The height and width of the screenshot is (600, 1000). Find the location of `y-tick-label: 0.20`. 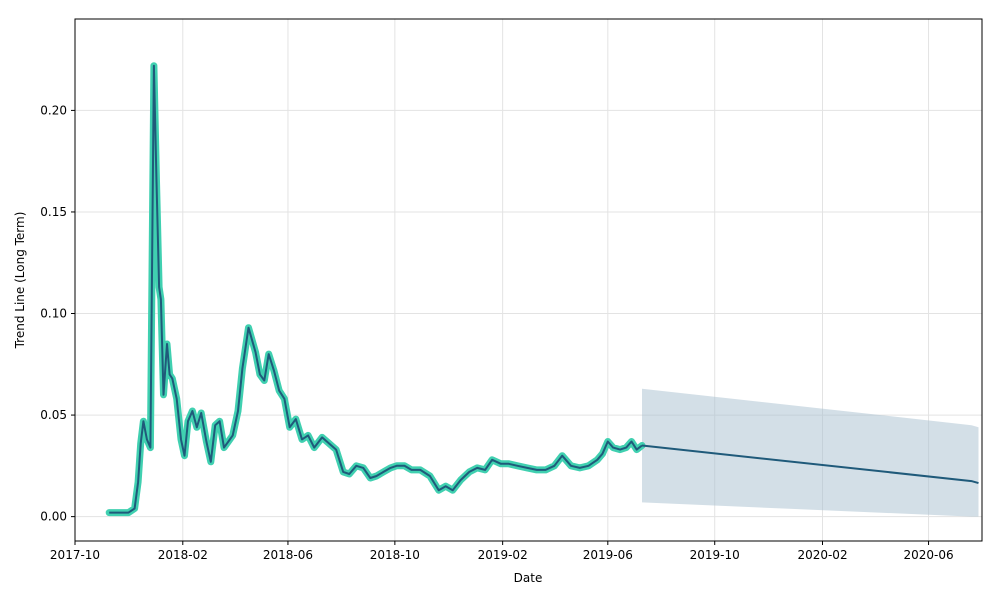

y-tick-label: 0.20 is located at coordinates (53, 110).